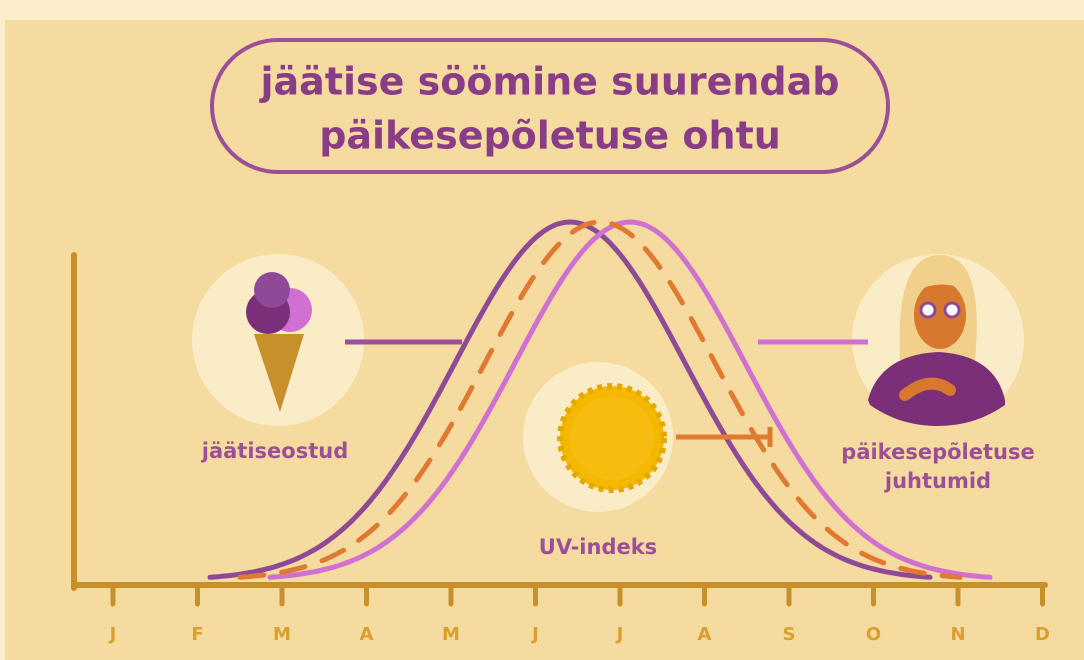  What do you see at coordinates (937, 481) in the screenshot?
I see `label: juhtumid` at bounding box center [937, 481].